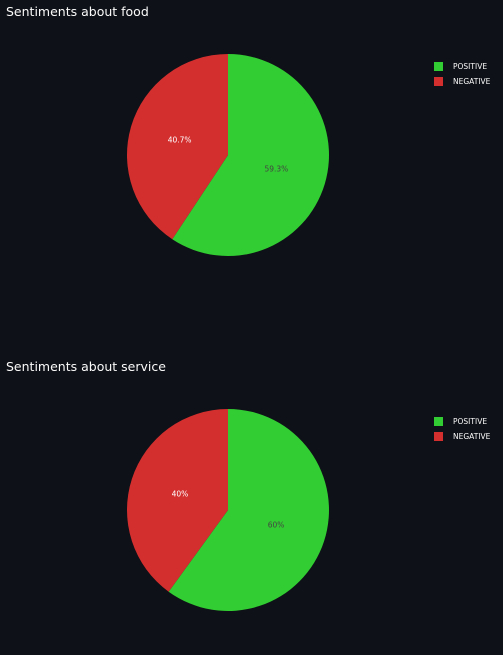  What do you see at coordinates (86, 366) in the screenshot?
I see `chart-title: Sentiments about service` at bounding box center [86, 366].